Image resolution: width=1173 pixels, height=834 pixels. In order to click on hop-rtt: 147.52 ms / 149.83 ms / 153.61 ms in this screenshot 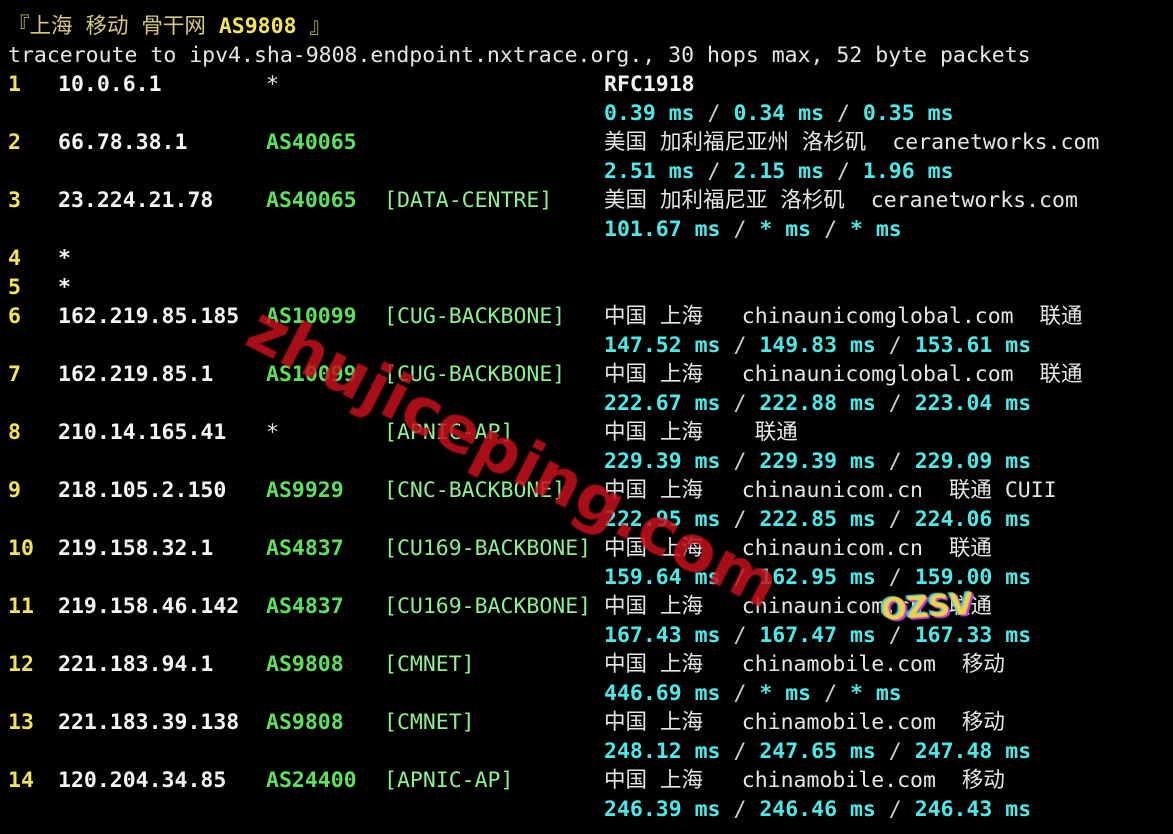, I will do `click(817, 345)`.